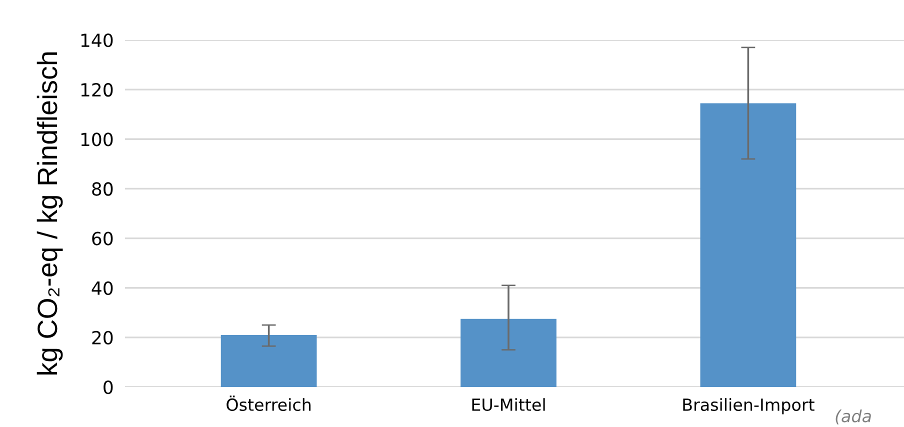 The image size is (904, 427). What do you see at coordinates (108, 387) in the screenshot?
I see `y-tick-label: 0` at bounding box center [108, 387].